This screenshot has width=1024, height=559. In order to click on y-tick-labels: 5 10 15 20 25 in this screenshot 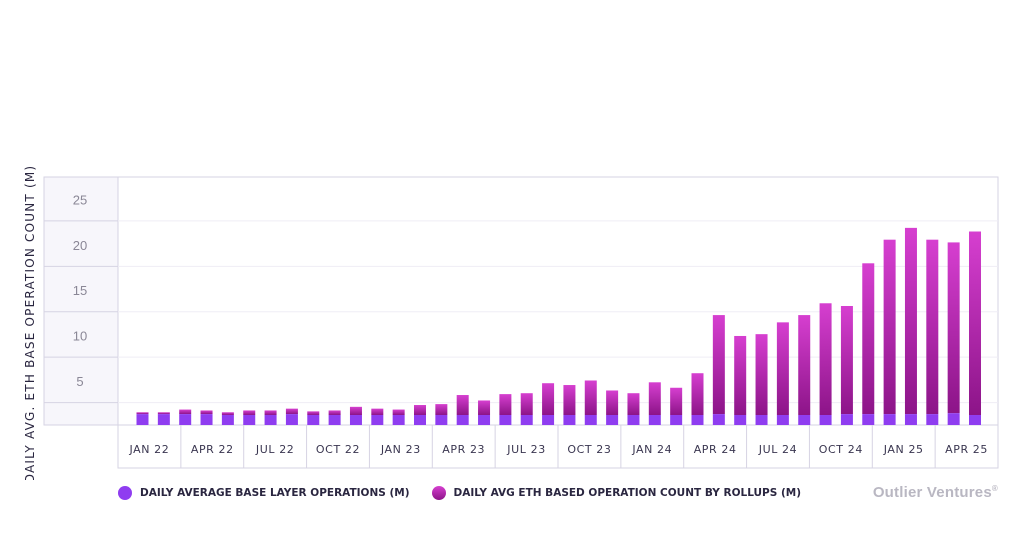, I will do `click(80, 290)`.